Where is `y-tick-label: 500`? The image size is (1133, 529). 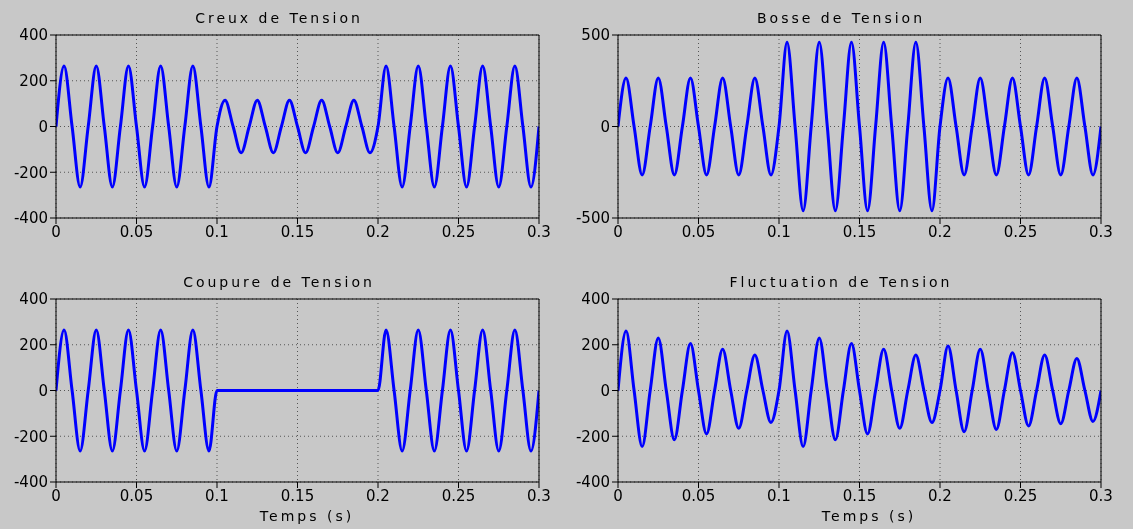
y-tick-label: 500 is located at coordinates (595, 35).